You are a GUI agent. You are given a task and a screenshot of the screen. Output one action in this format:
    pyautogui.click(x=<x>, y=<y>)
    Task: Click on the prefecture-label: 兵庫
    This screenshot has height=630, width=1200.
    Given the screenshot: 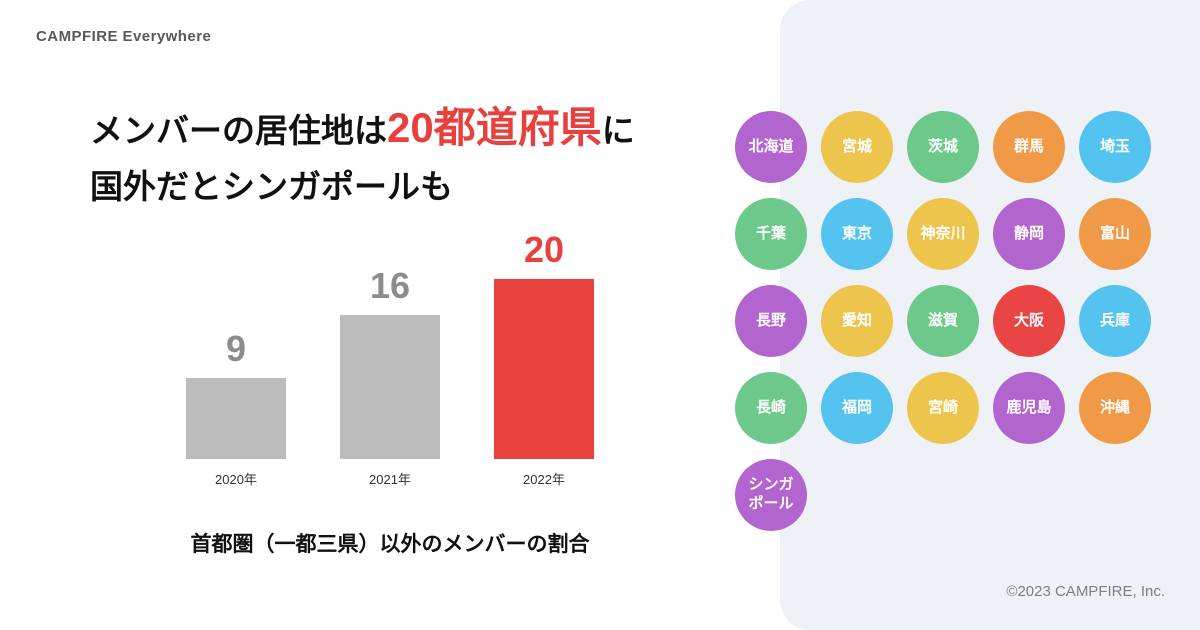 What is the action you would take?
    pyautogui.click(x=1114, y=320)
    